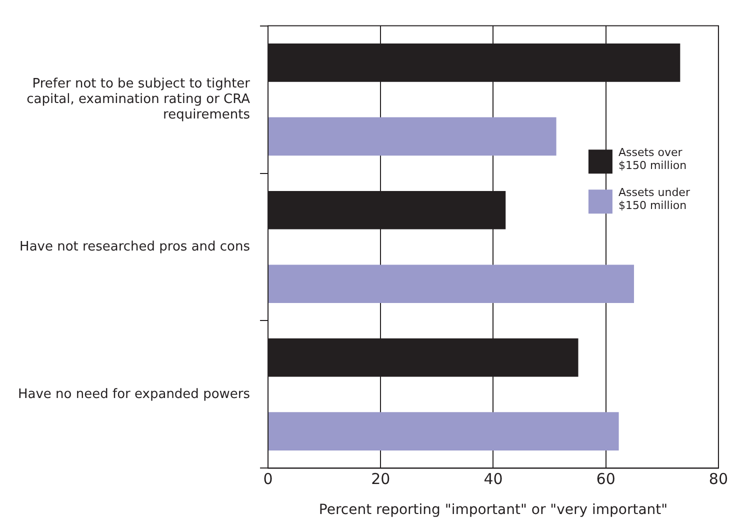 The height and width of the screenshot is (531, 739). Describe the element at coordinates (652, 159) in the screenshot. I see `legend-label: Assets over $150 million` at that location.